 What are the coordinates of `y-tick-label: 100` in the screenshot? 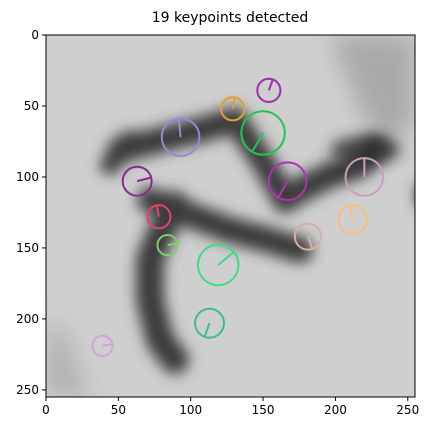 It's located at (27, 177).